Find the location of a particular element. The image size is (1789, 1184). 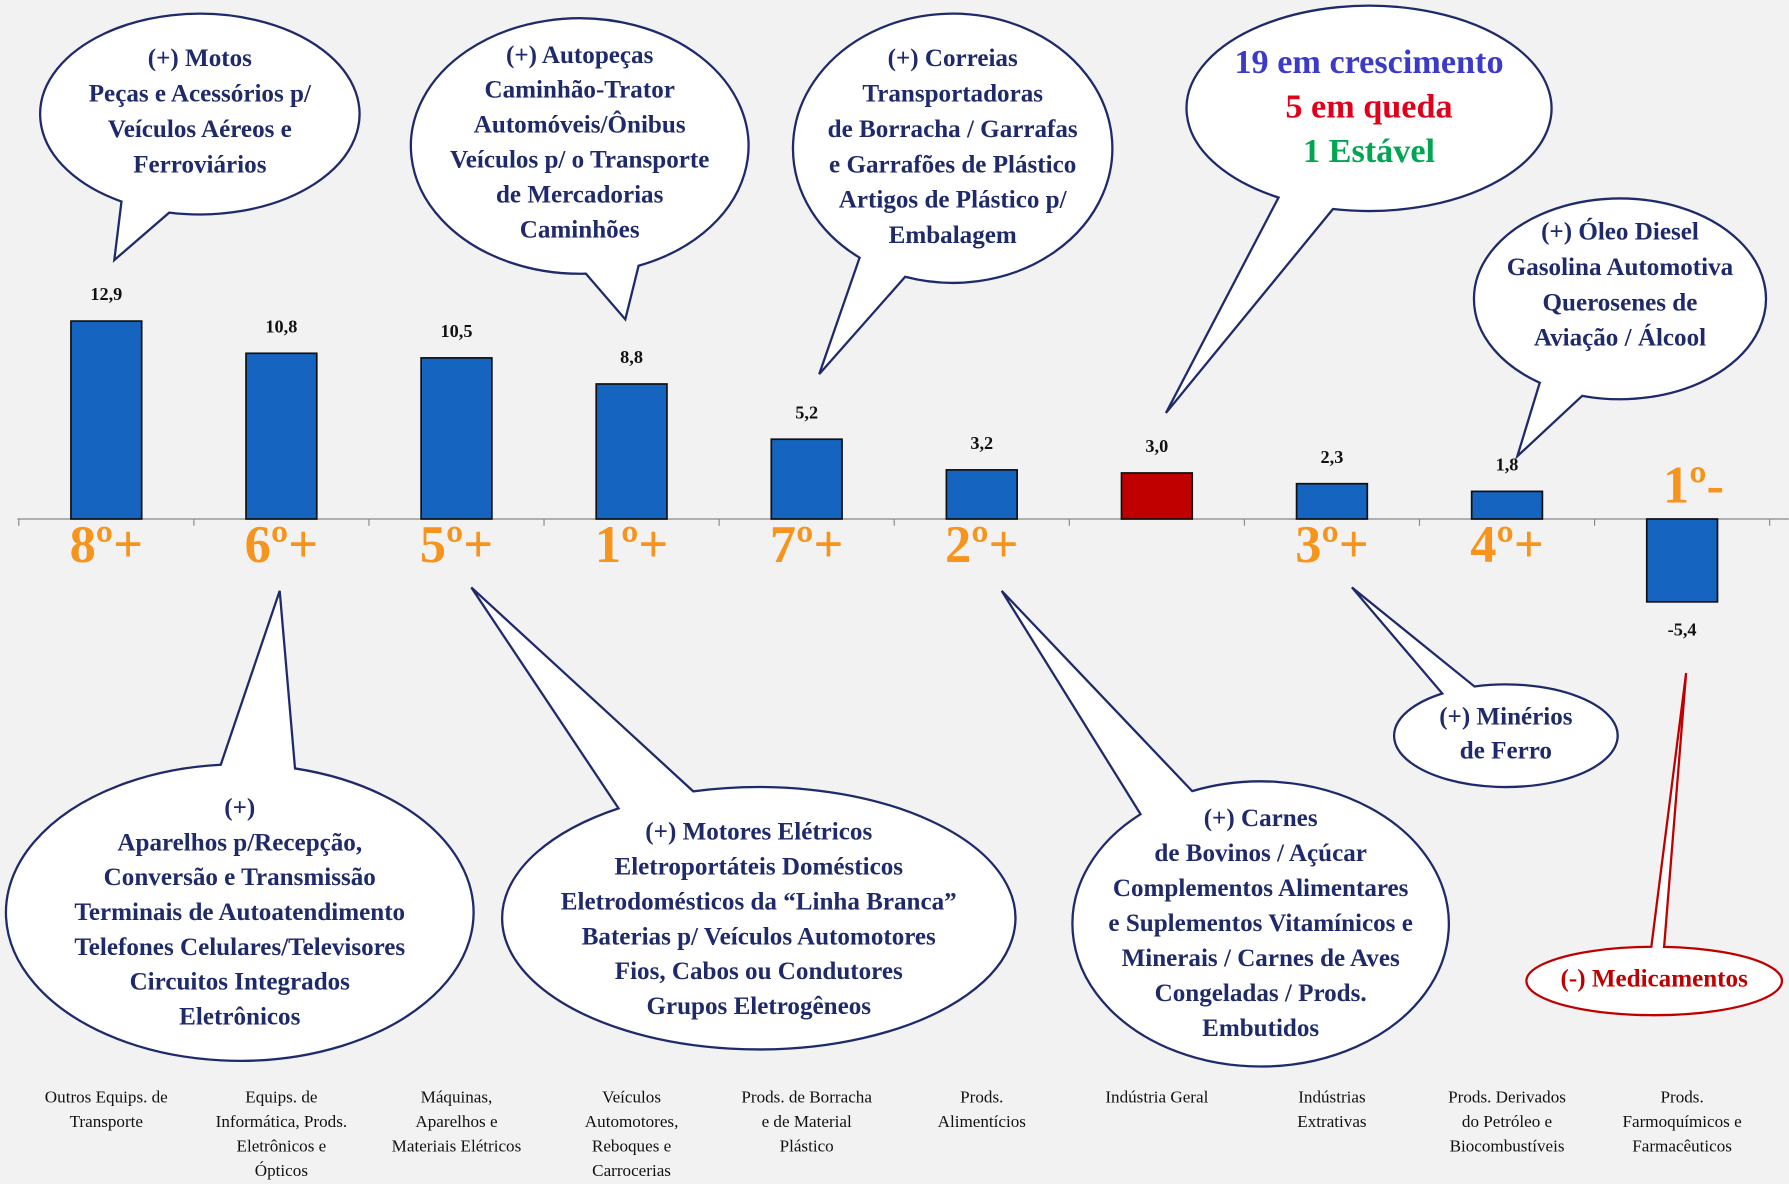

x-tick-label: Aparelhos e is located at coordinates (456, 1121).